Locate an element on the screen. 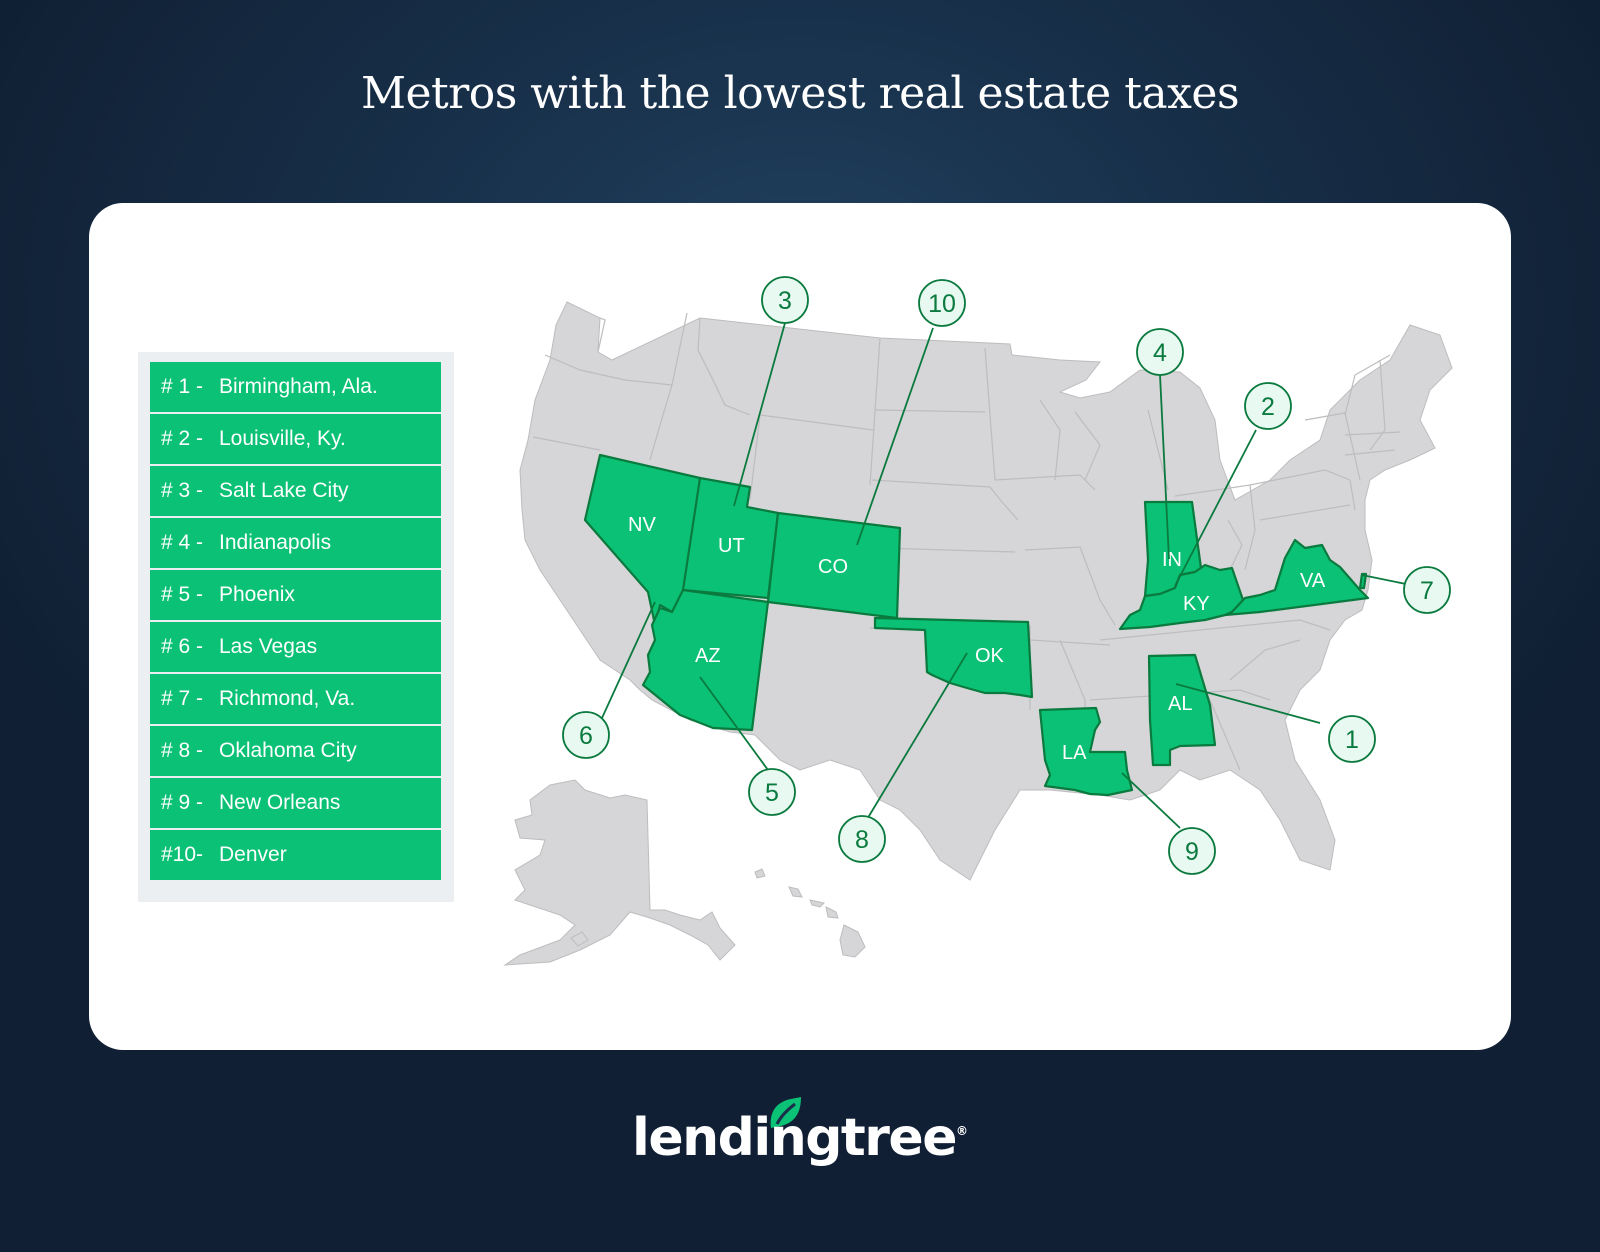  svg-text: 7 is located at coordinates (1427, 591).